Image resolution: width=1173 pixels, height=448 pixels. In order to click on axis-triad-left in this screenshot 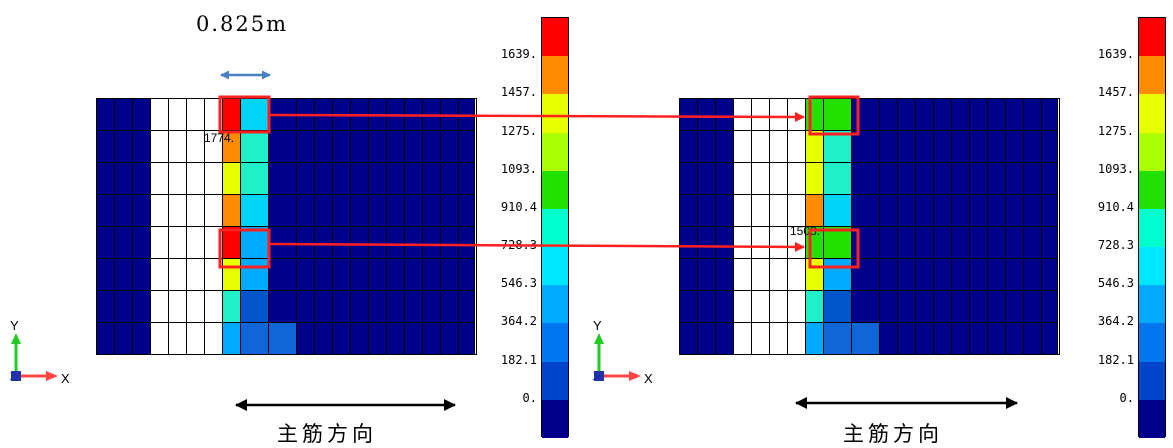, I will do `click(34, 357)`.